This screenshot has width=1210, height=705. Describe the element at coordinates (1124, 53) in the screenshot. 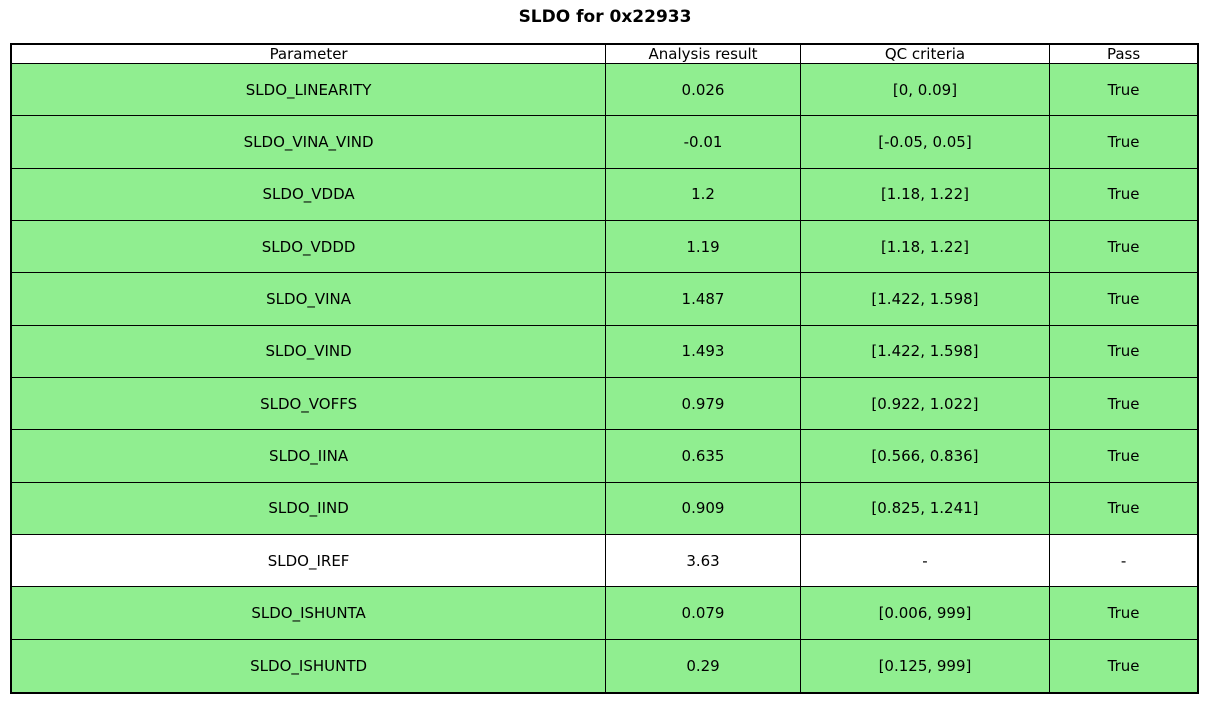

I see `column-header-pass: Pass` at that location.